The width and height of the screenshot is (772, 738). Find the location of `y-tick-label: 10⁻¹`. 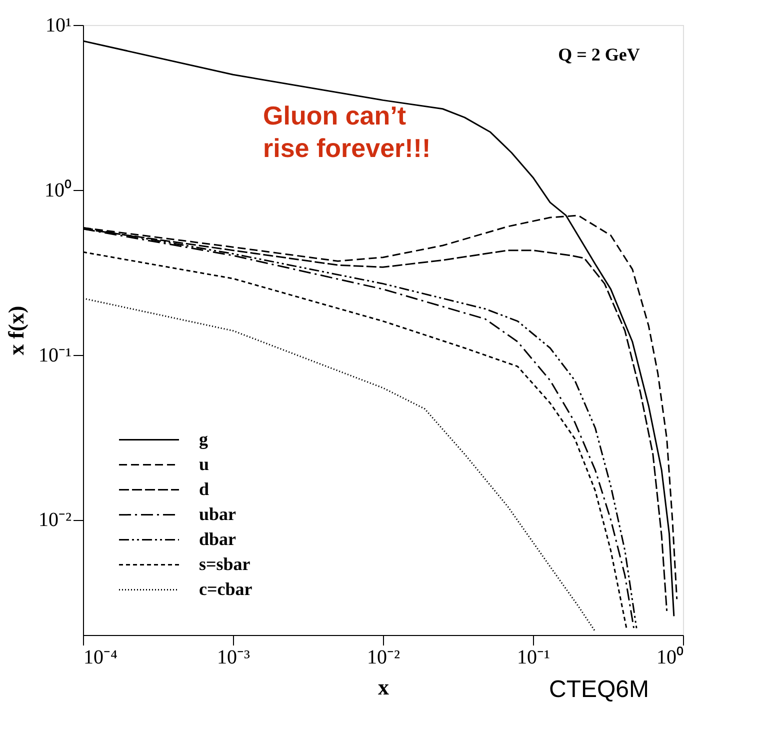

y-tick-label: 10⁻¹ is located at coordinates (55, 355).